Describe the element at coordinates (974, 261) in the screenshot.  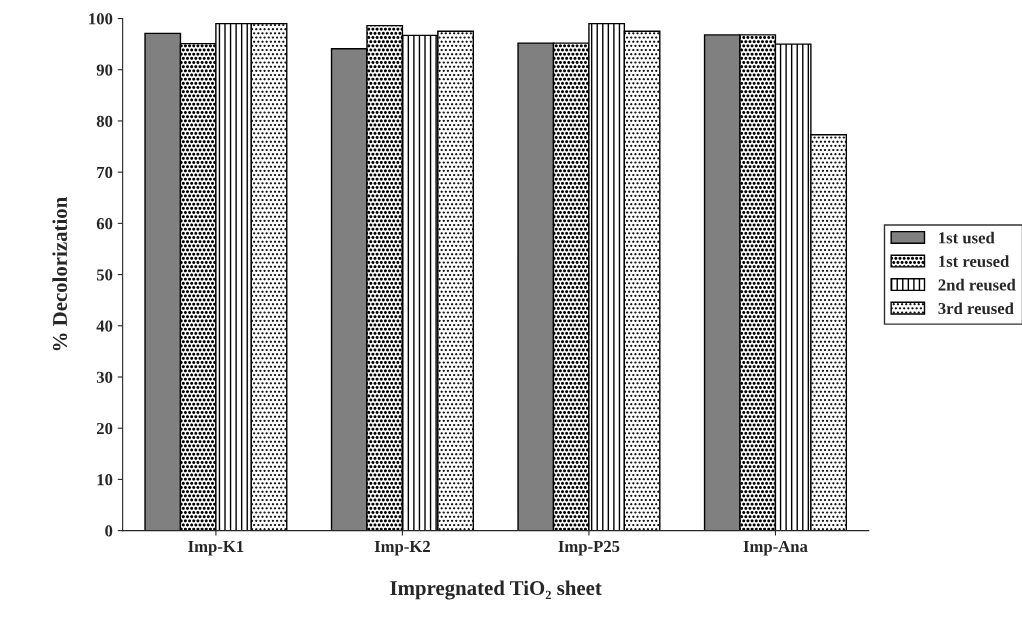
I see `legend-label: 1st reused` at that location.